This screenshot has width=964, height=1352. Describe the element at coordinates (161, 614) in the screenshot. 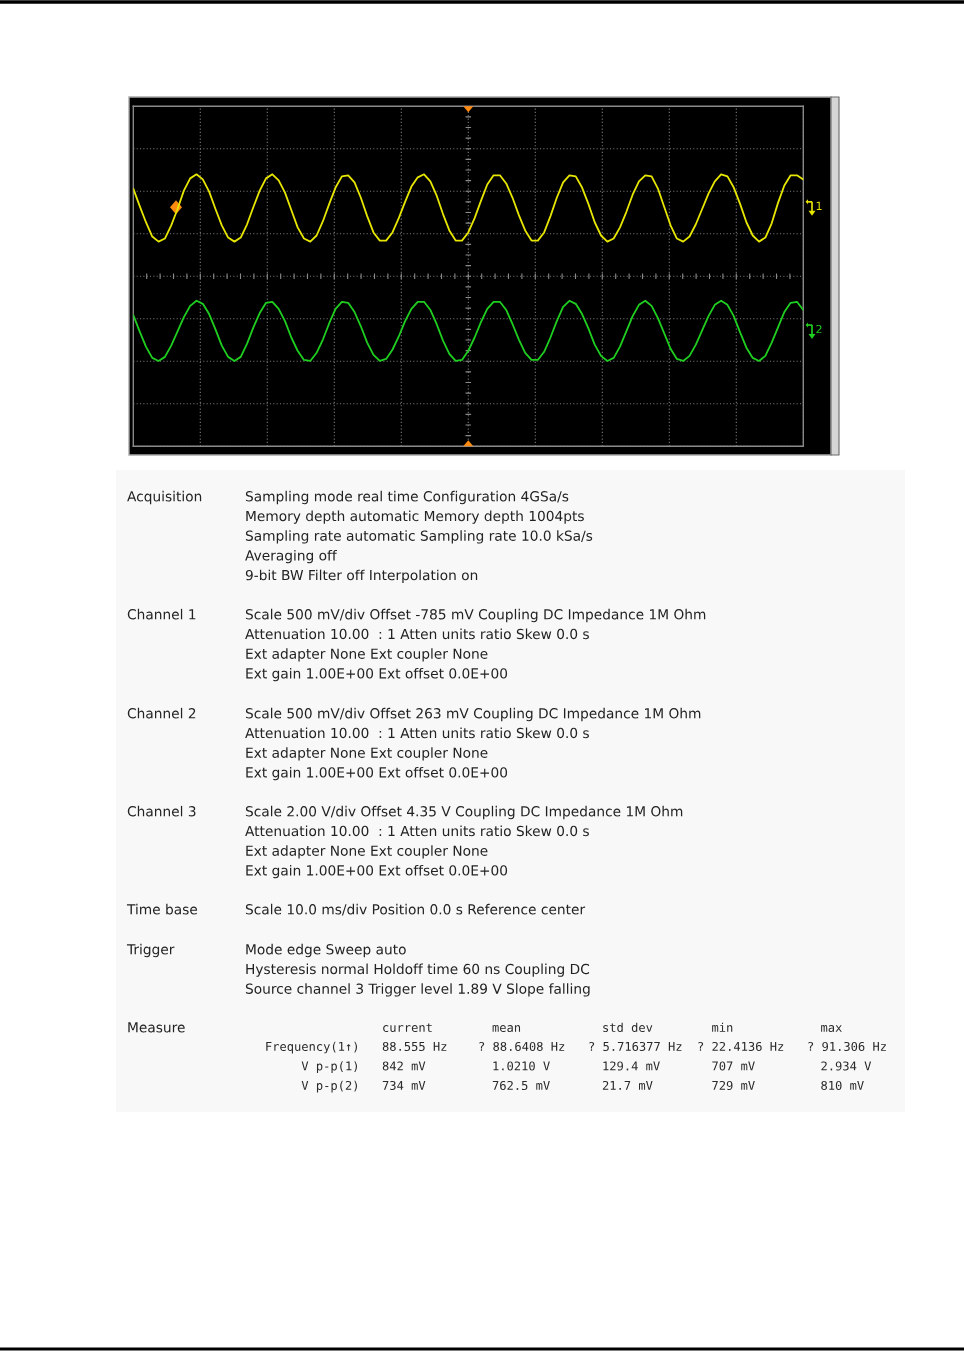

I see `text: Channel 1` at that location.